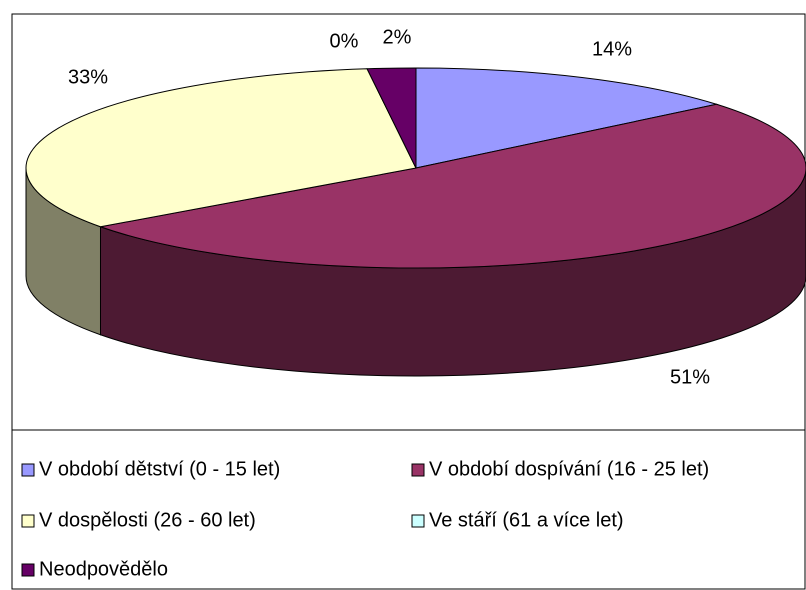 The width and height of the screenshot is (806, 590). I want to click on data-label: 0%, so click(344, 41).